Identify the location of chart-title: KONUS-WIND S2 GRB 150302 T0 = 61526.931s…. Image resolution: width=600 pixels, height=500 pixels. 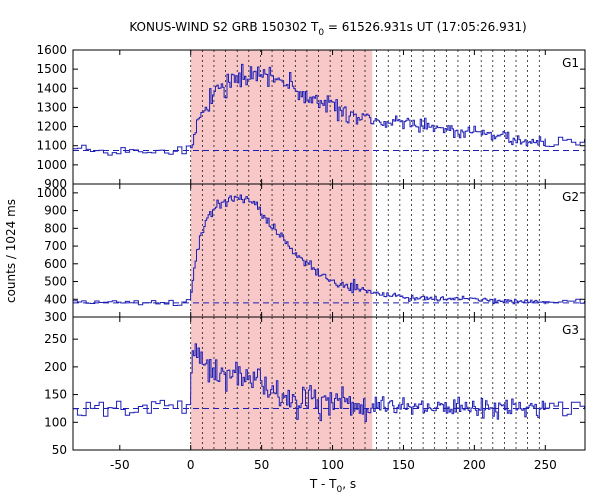
(327, 29).